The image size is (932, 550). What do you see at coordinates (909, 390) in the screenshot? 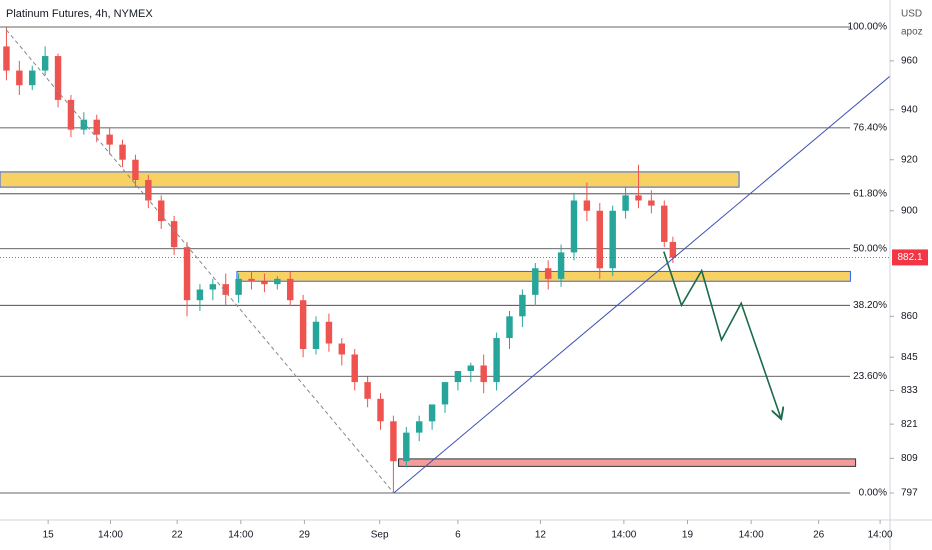
I see `y-tick-label: 833` at bounding box center [909, 390].